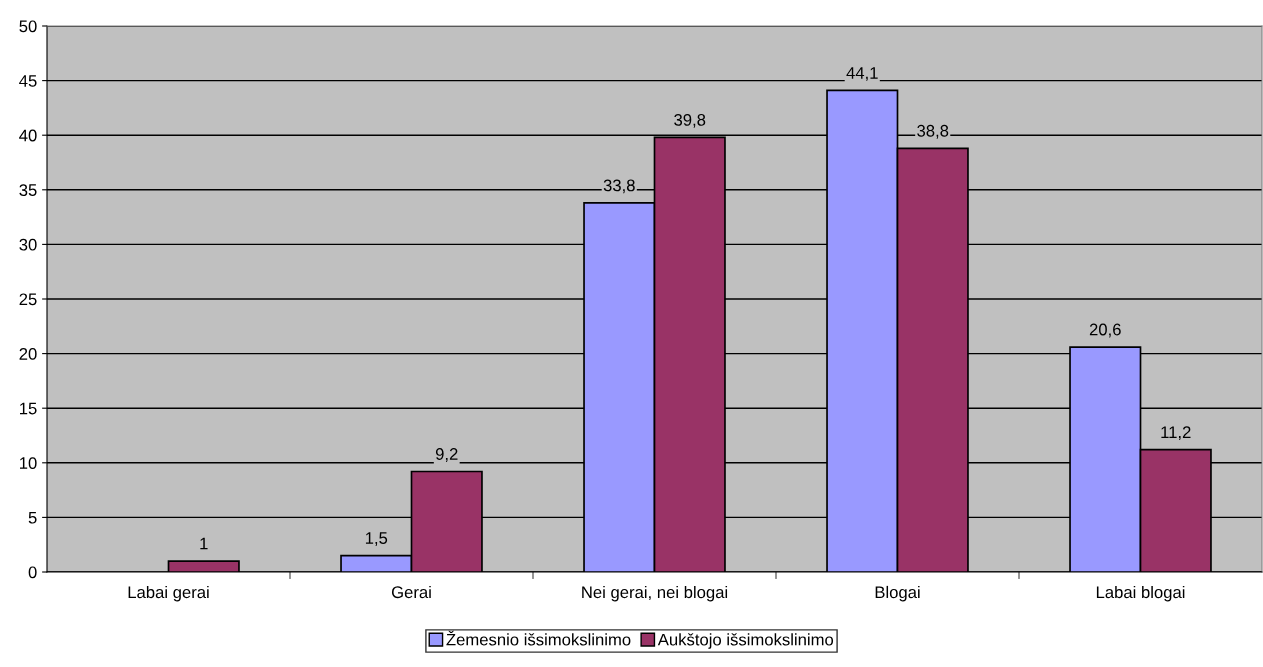 The image size is (1263, 667). Describe the element at coordinates (1140, 593) in the screenshot. I see `x-tick-label: Labai blogai` at that location.